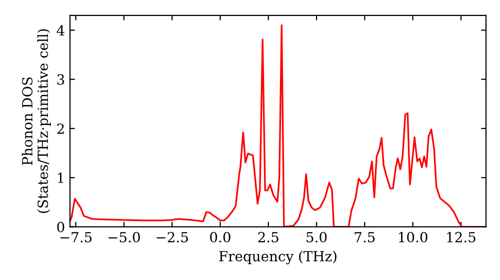 Image resolution: width=500 pixels, height=280 pixels. I want to click on x-tick-label: −7.5, so click(76, 237).